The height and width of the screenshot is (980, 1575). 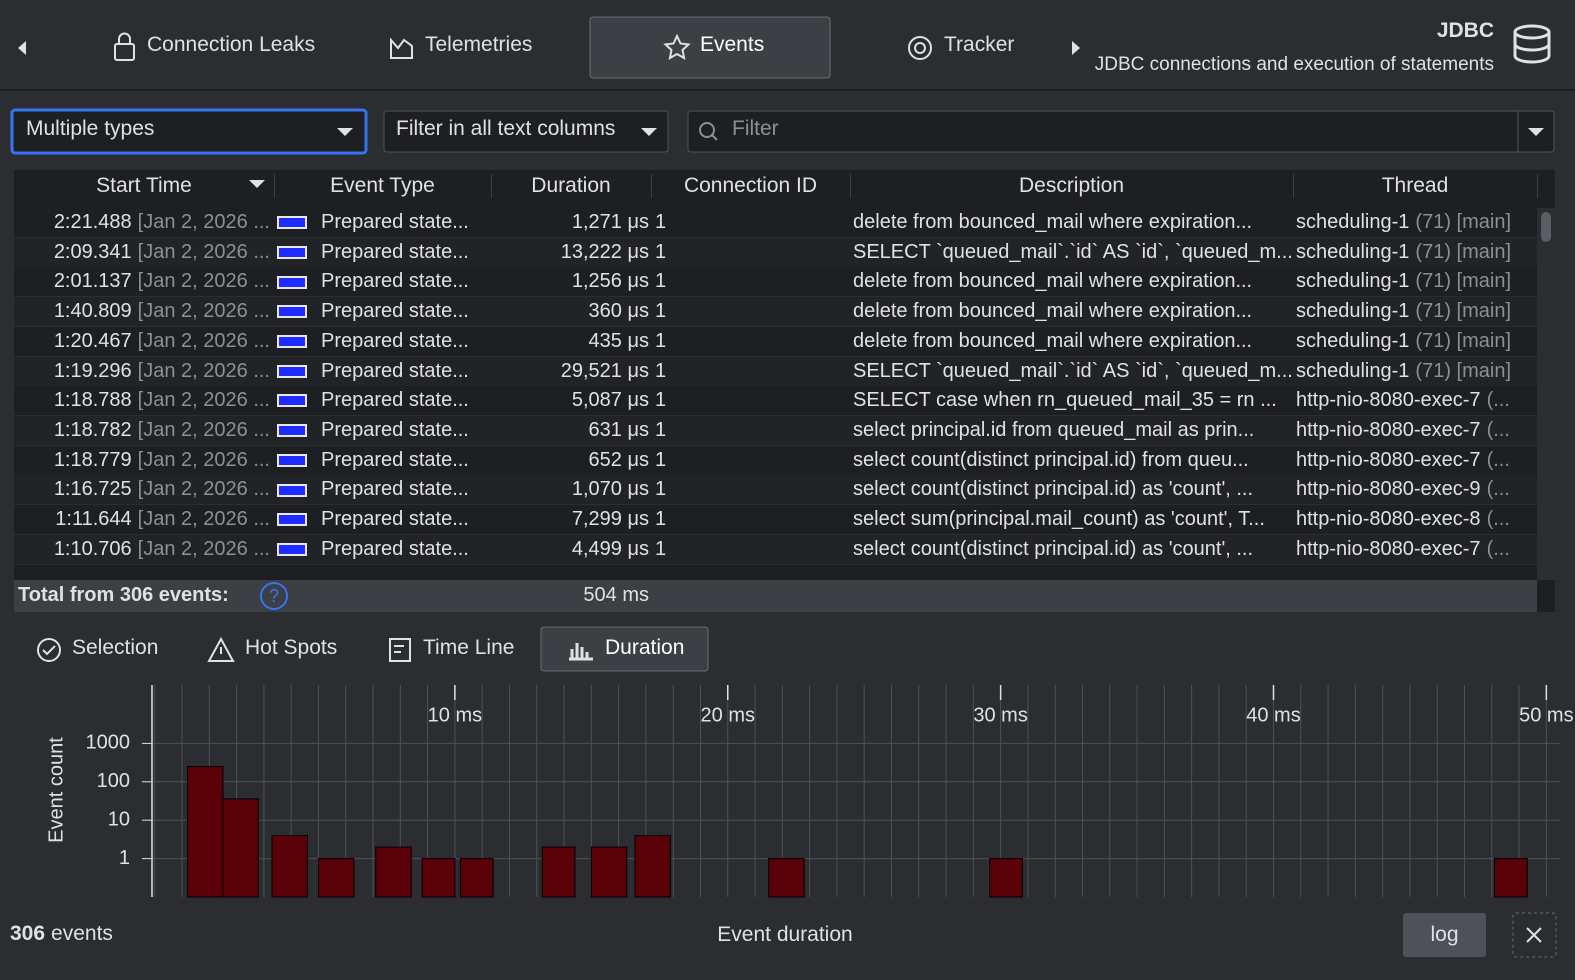 What do you see at coordinates (400, 650) in the screenshot?
I see `timeline-icon` at bounding box center [400, 650].